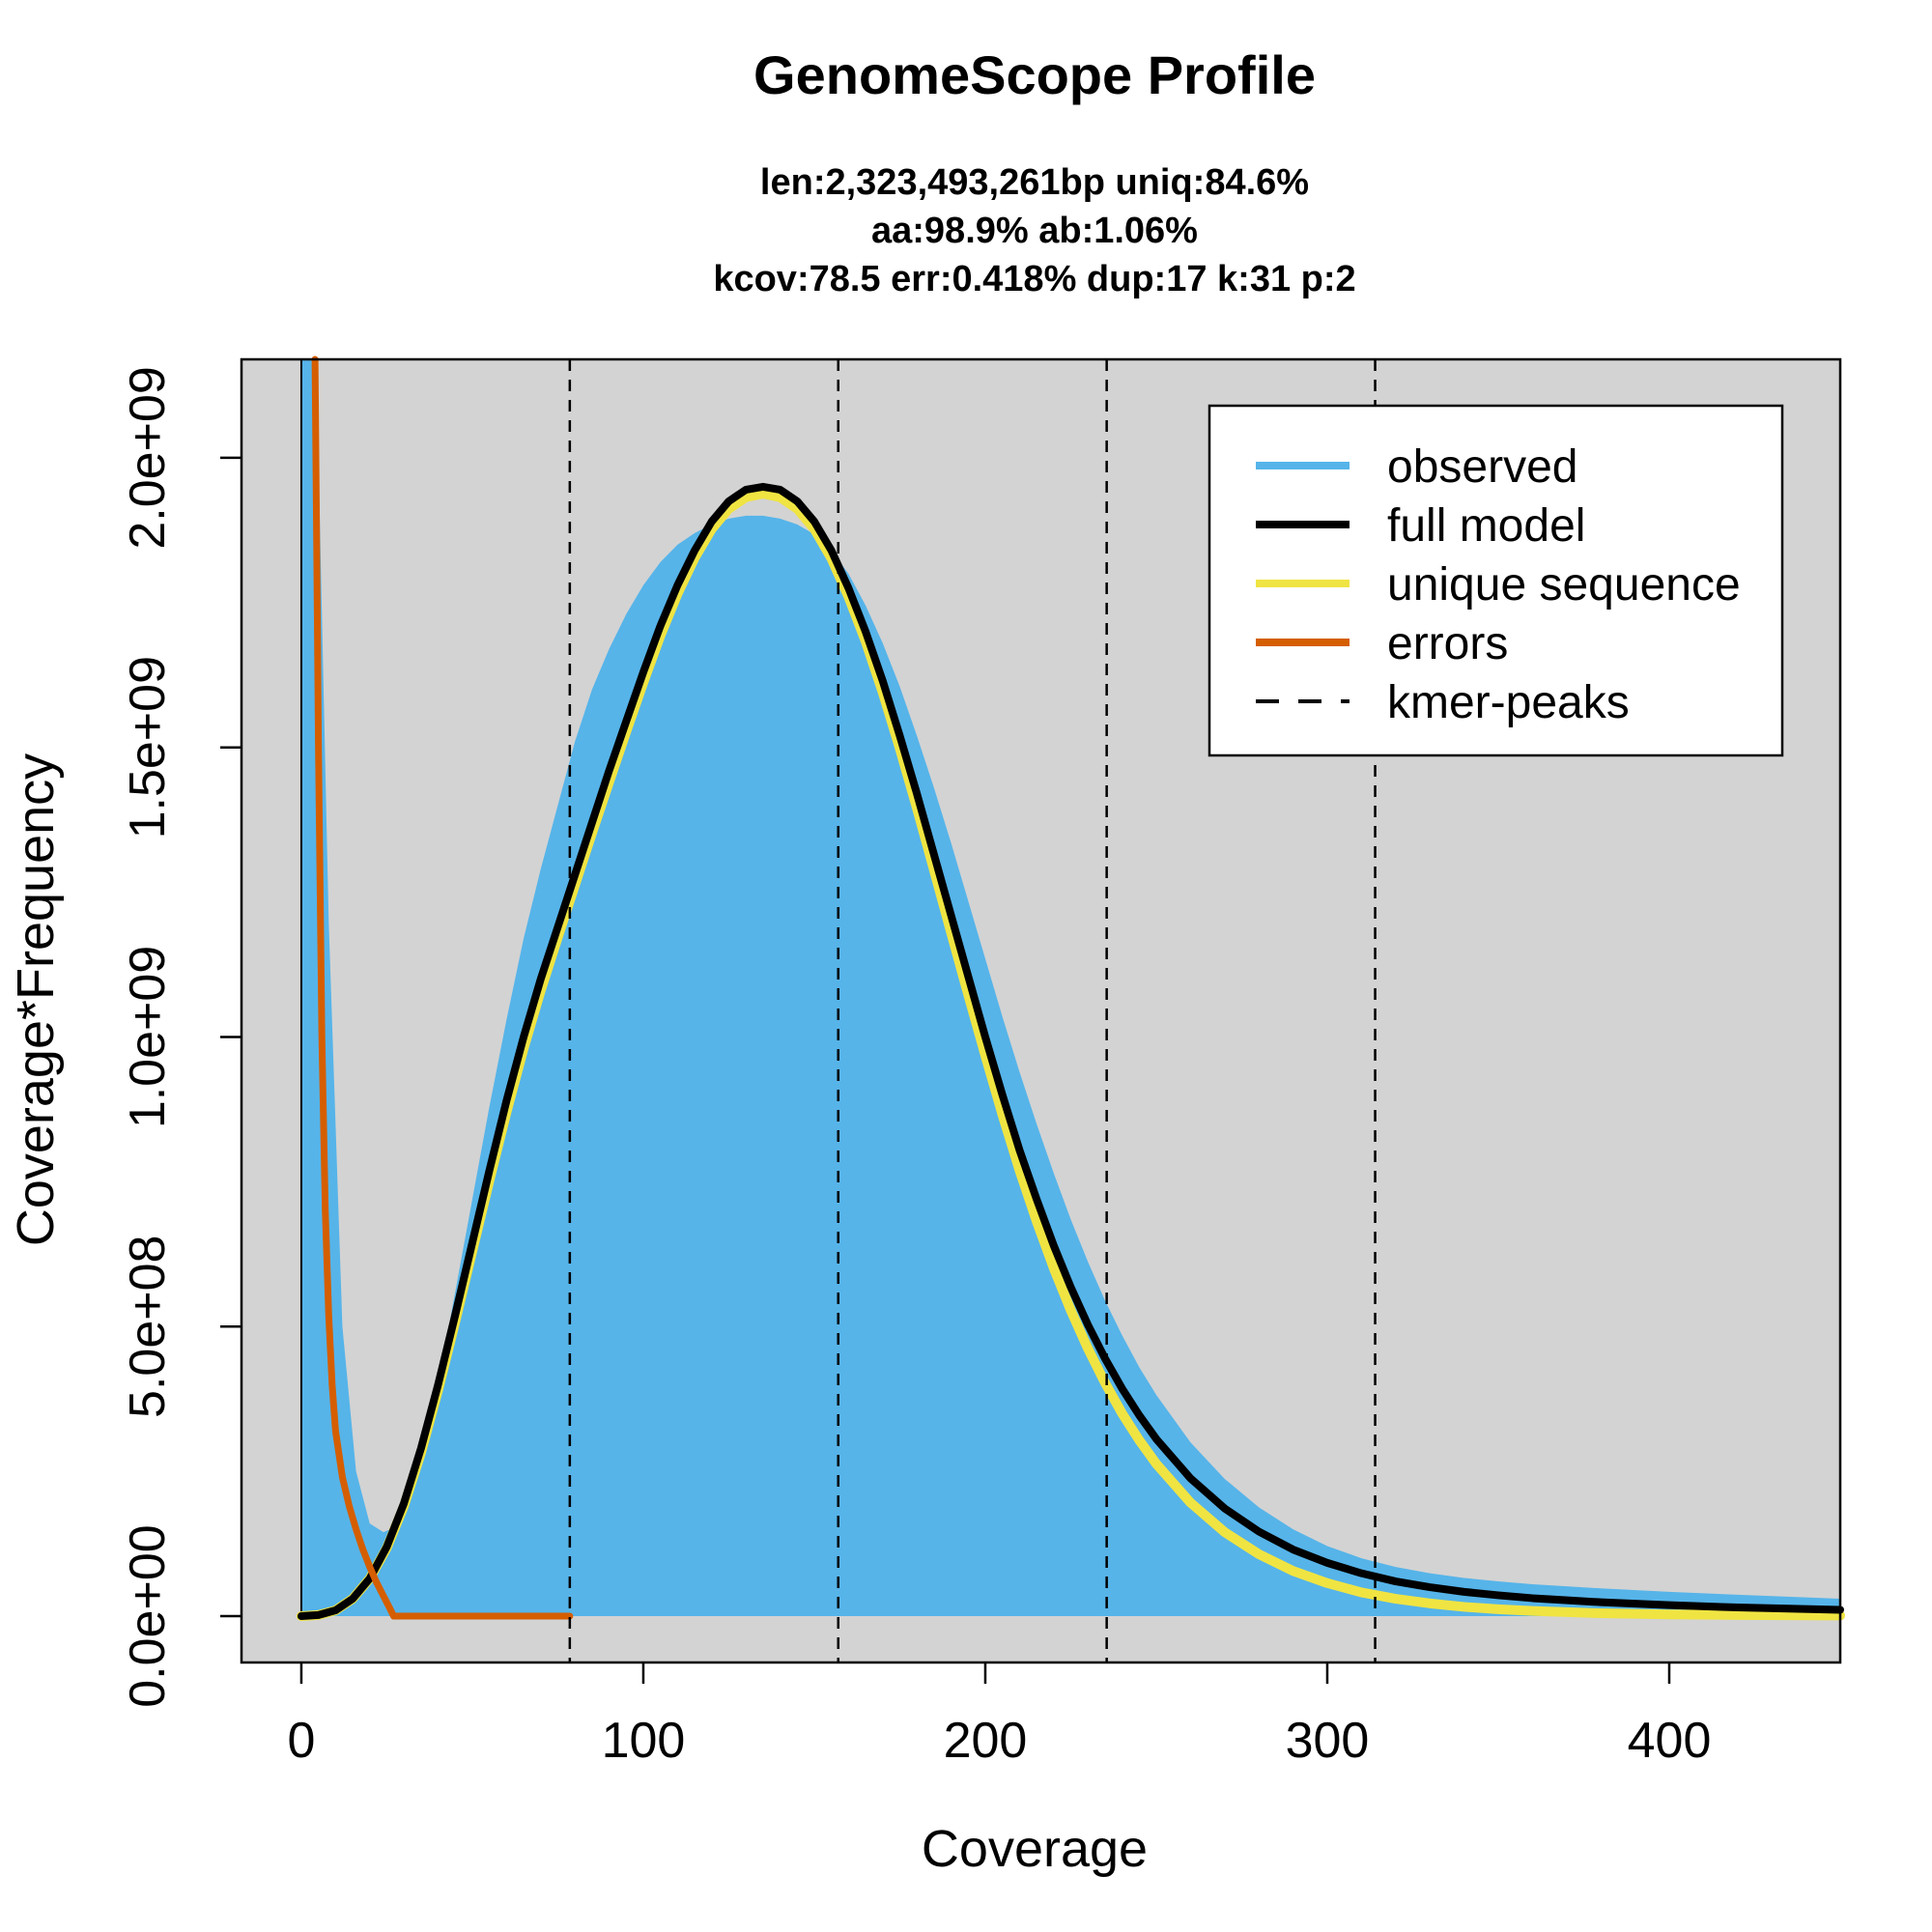 The image size is (1932, 1932). What do you see at coordinates (148, 457) in the screenshot?
I see `y-tick-label-4: 2.0e+09` at bounding box center [148, 457].